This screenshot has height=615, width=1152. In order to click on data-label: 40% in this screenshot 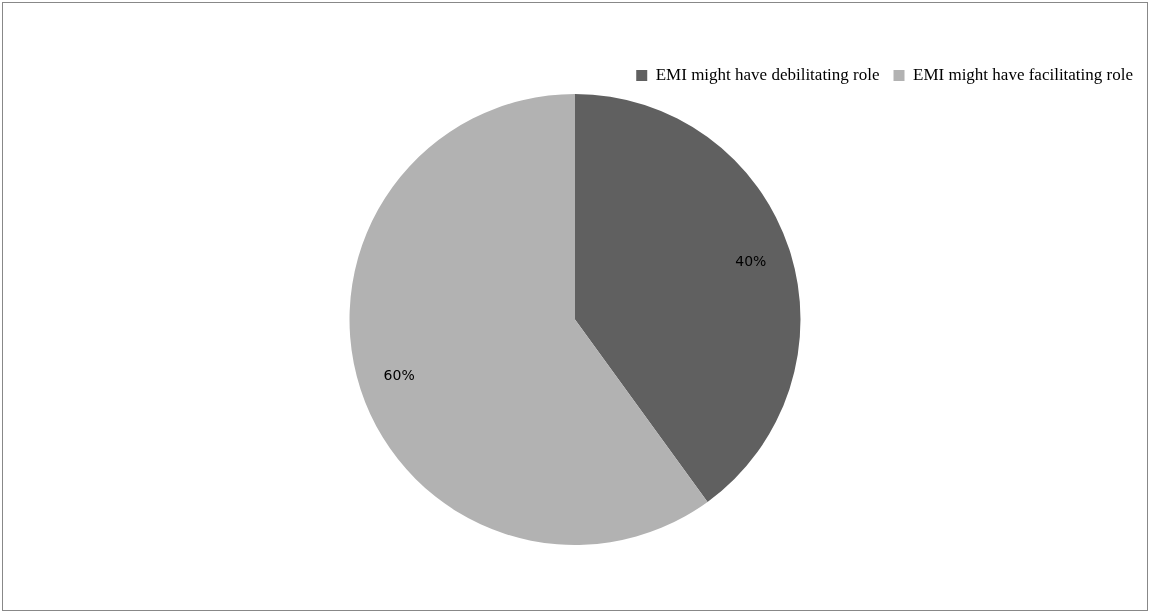, I will do `click(751, 261)`.